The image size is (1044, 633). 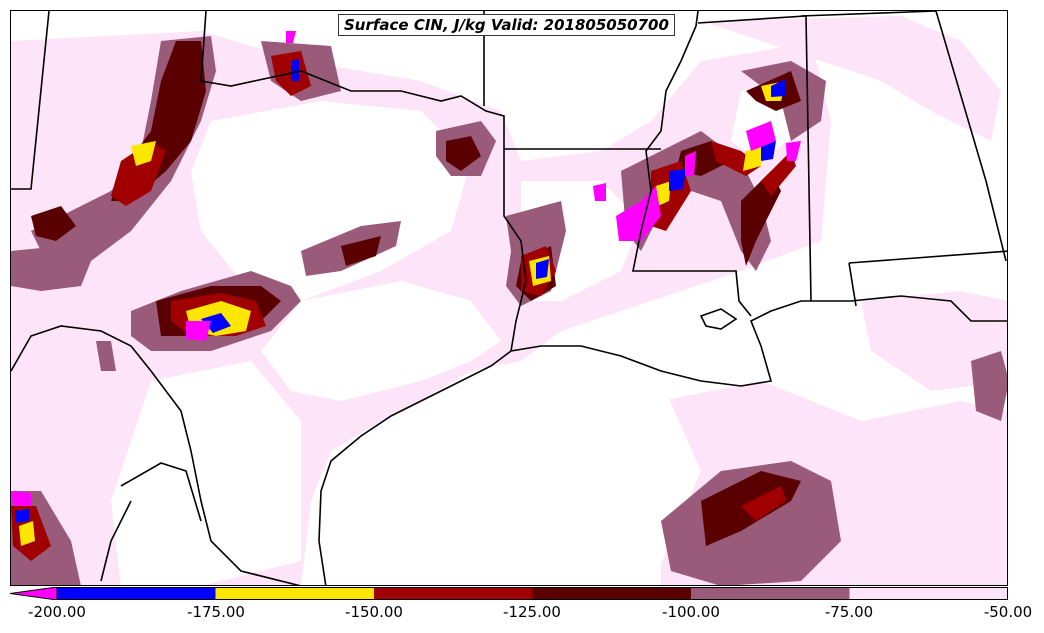 I want to click on colorbar-outline, so click(x=532, y=593).